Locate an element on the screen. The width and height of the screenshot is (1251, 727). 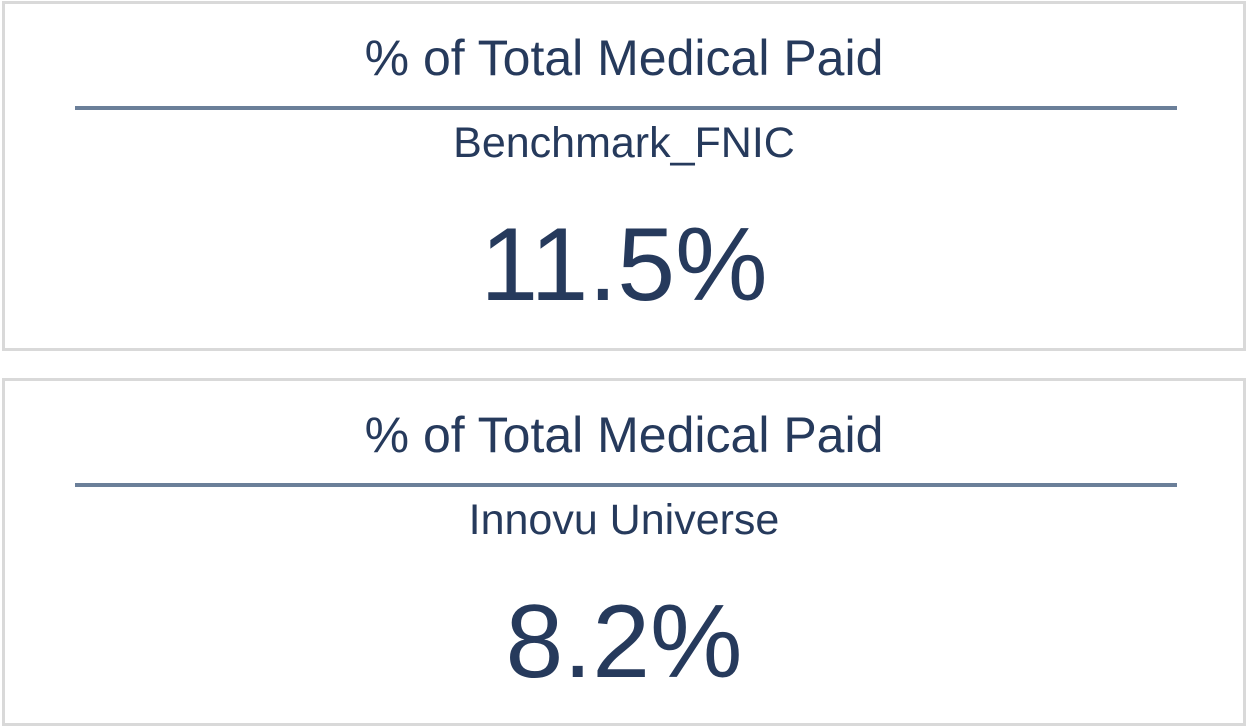
kpi-subtitle: Innovu Universe is located at coordinates (624, 520).